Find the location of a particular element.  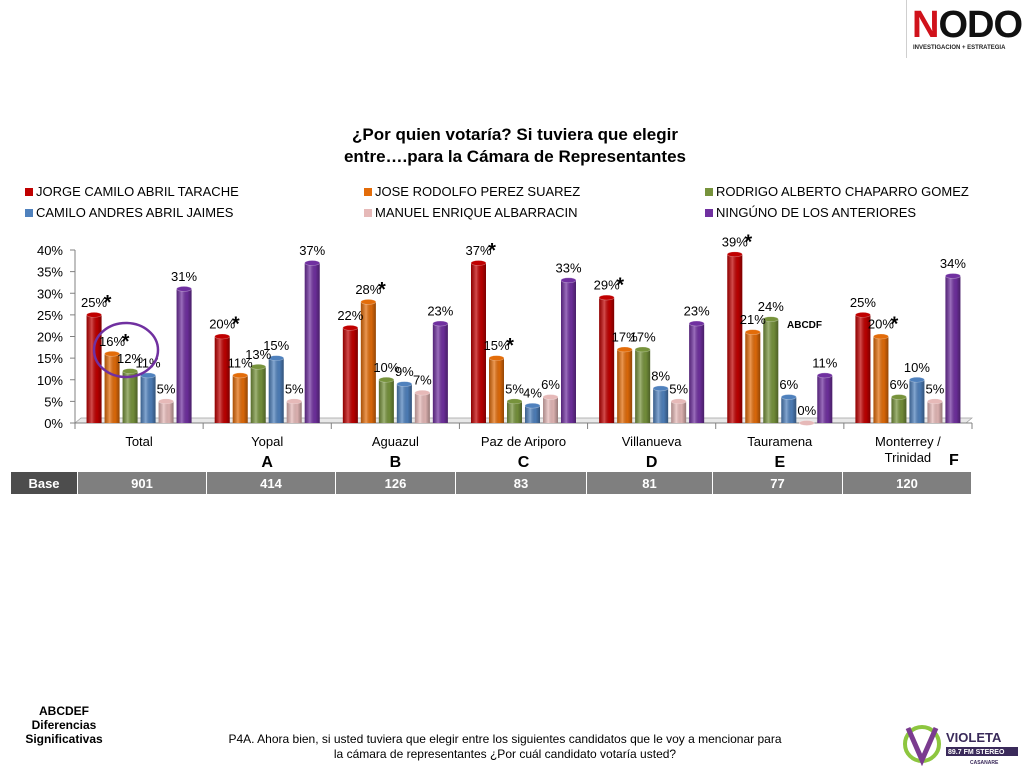

y-tick-label: 15% is located at coordinates (50, 358).